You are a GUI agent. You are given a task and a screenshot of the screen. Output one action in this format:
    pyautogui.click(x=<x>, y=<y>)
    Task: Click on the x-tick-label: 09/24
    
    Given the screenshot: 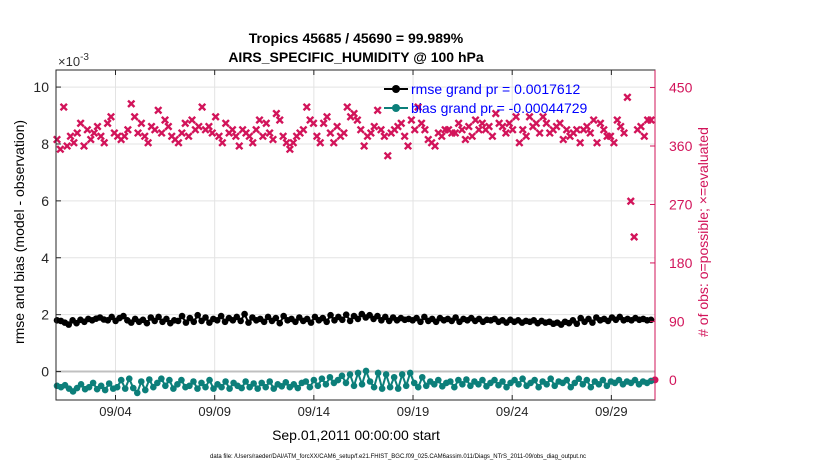 What is the action you would take?
    pyautogui.click(x=512, y=411)
    